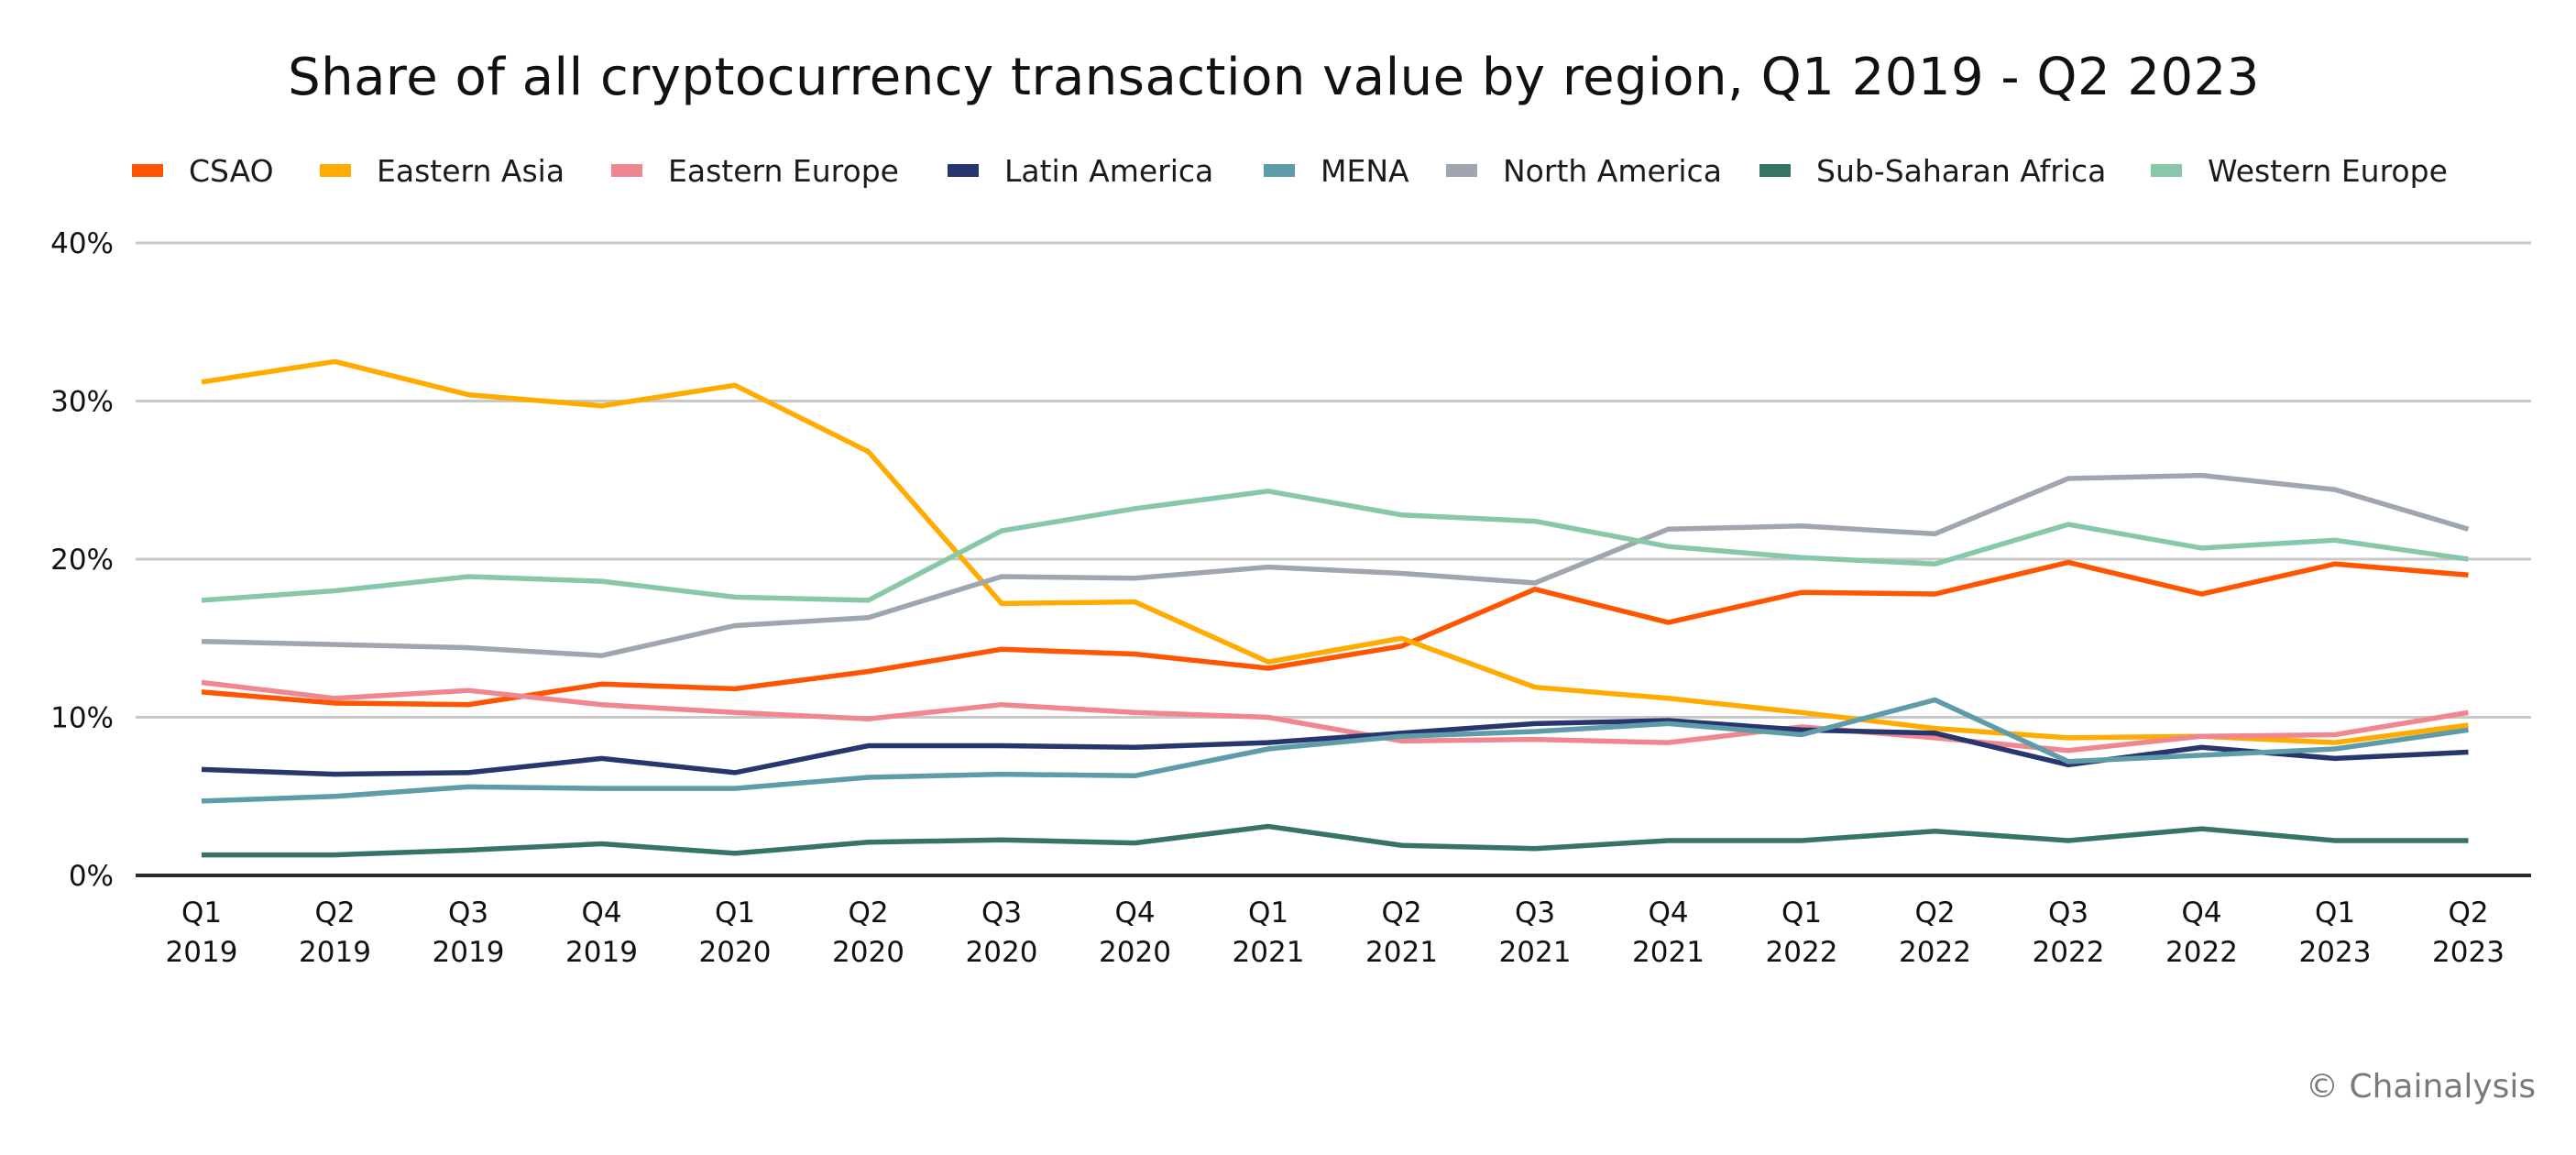  Describe the element at coordinates (2335, 932) in the screenshot. I see `x-tick-label: Q1 2023` at that location.